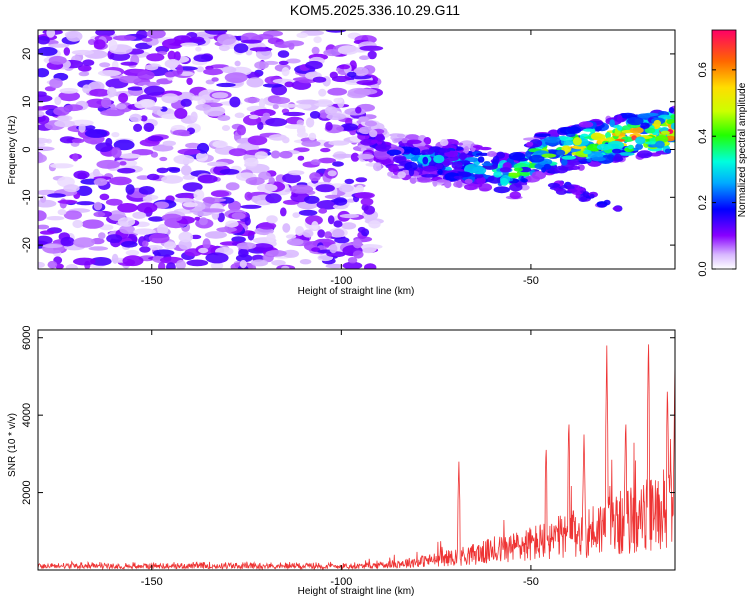 This screenshot has height=600, width=750. Describe the element at coordinates (356, 591) in the screenshot. I see `snr-x-axis-title: Height of straight line (km)` at that location.